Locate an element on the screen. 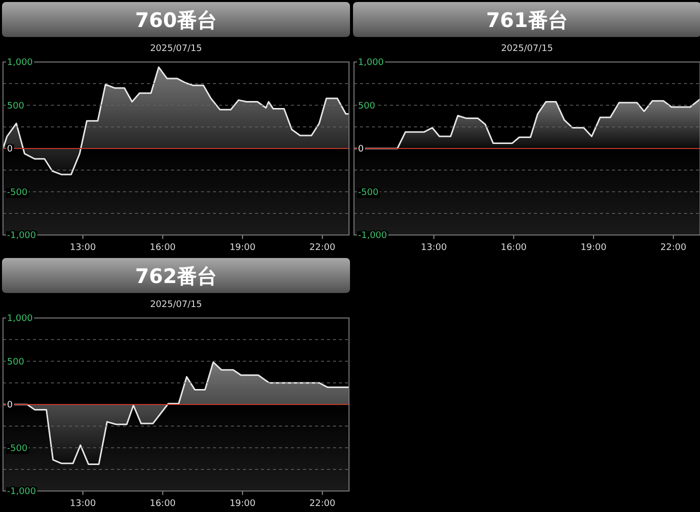  chart-title: 761番台 is located at coordinates (527, 20).